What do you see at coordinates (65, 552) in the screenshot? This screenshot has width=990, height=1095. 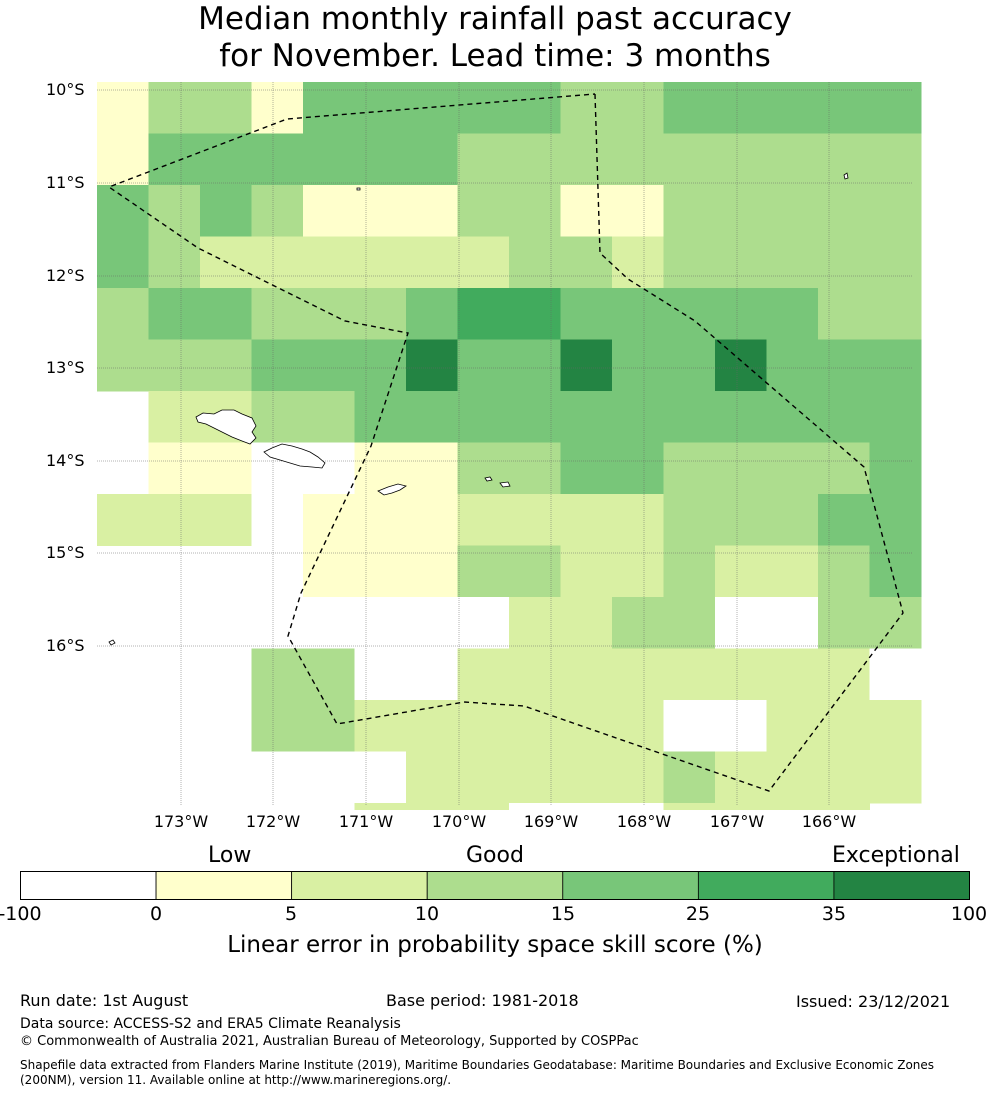 I see `lat-label: 15°S` at bounding box center [65, 552].